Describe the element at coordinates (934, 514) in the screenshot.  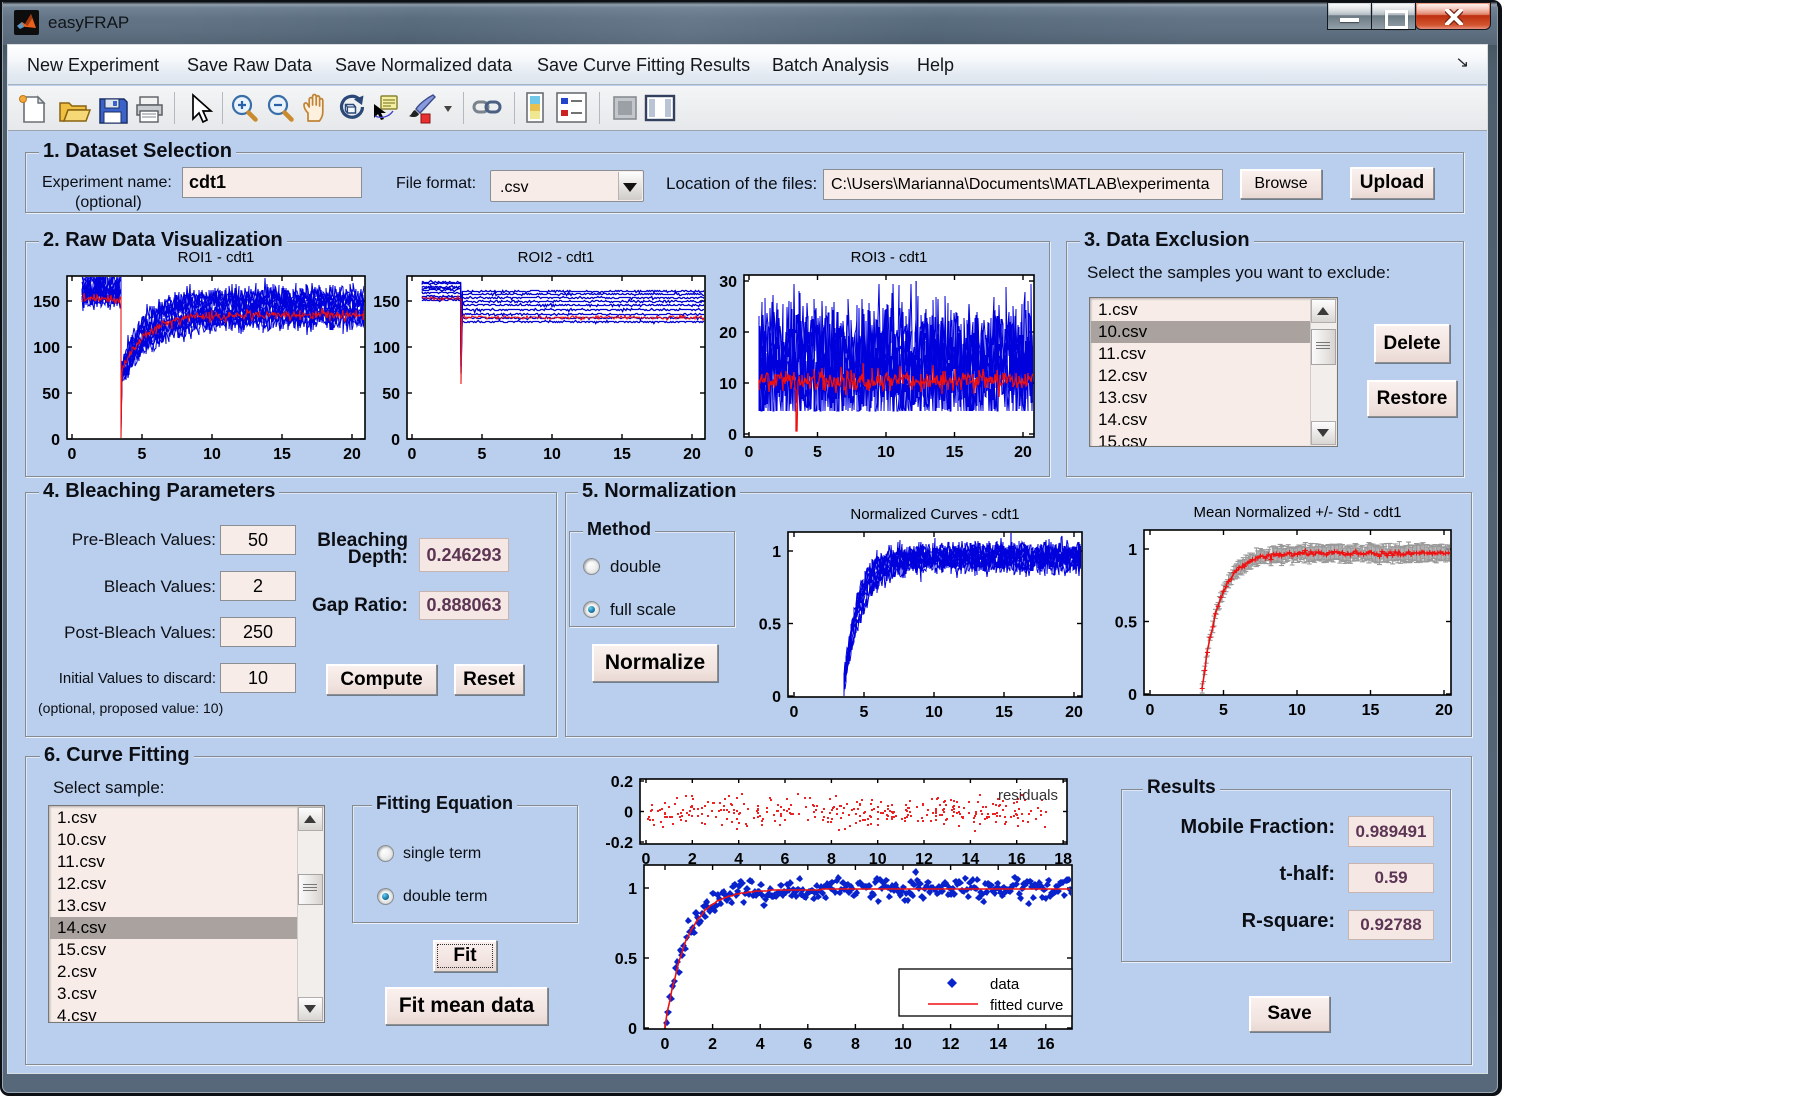
I see `svg-text: Normalized Curves - cdt1` at that location.